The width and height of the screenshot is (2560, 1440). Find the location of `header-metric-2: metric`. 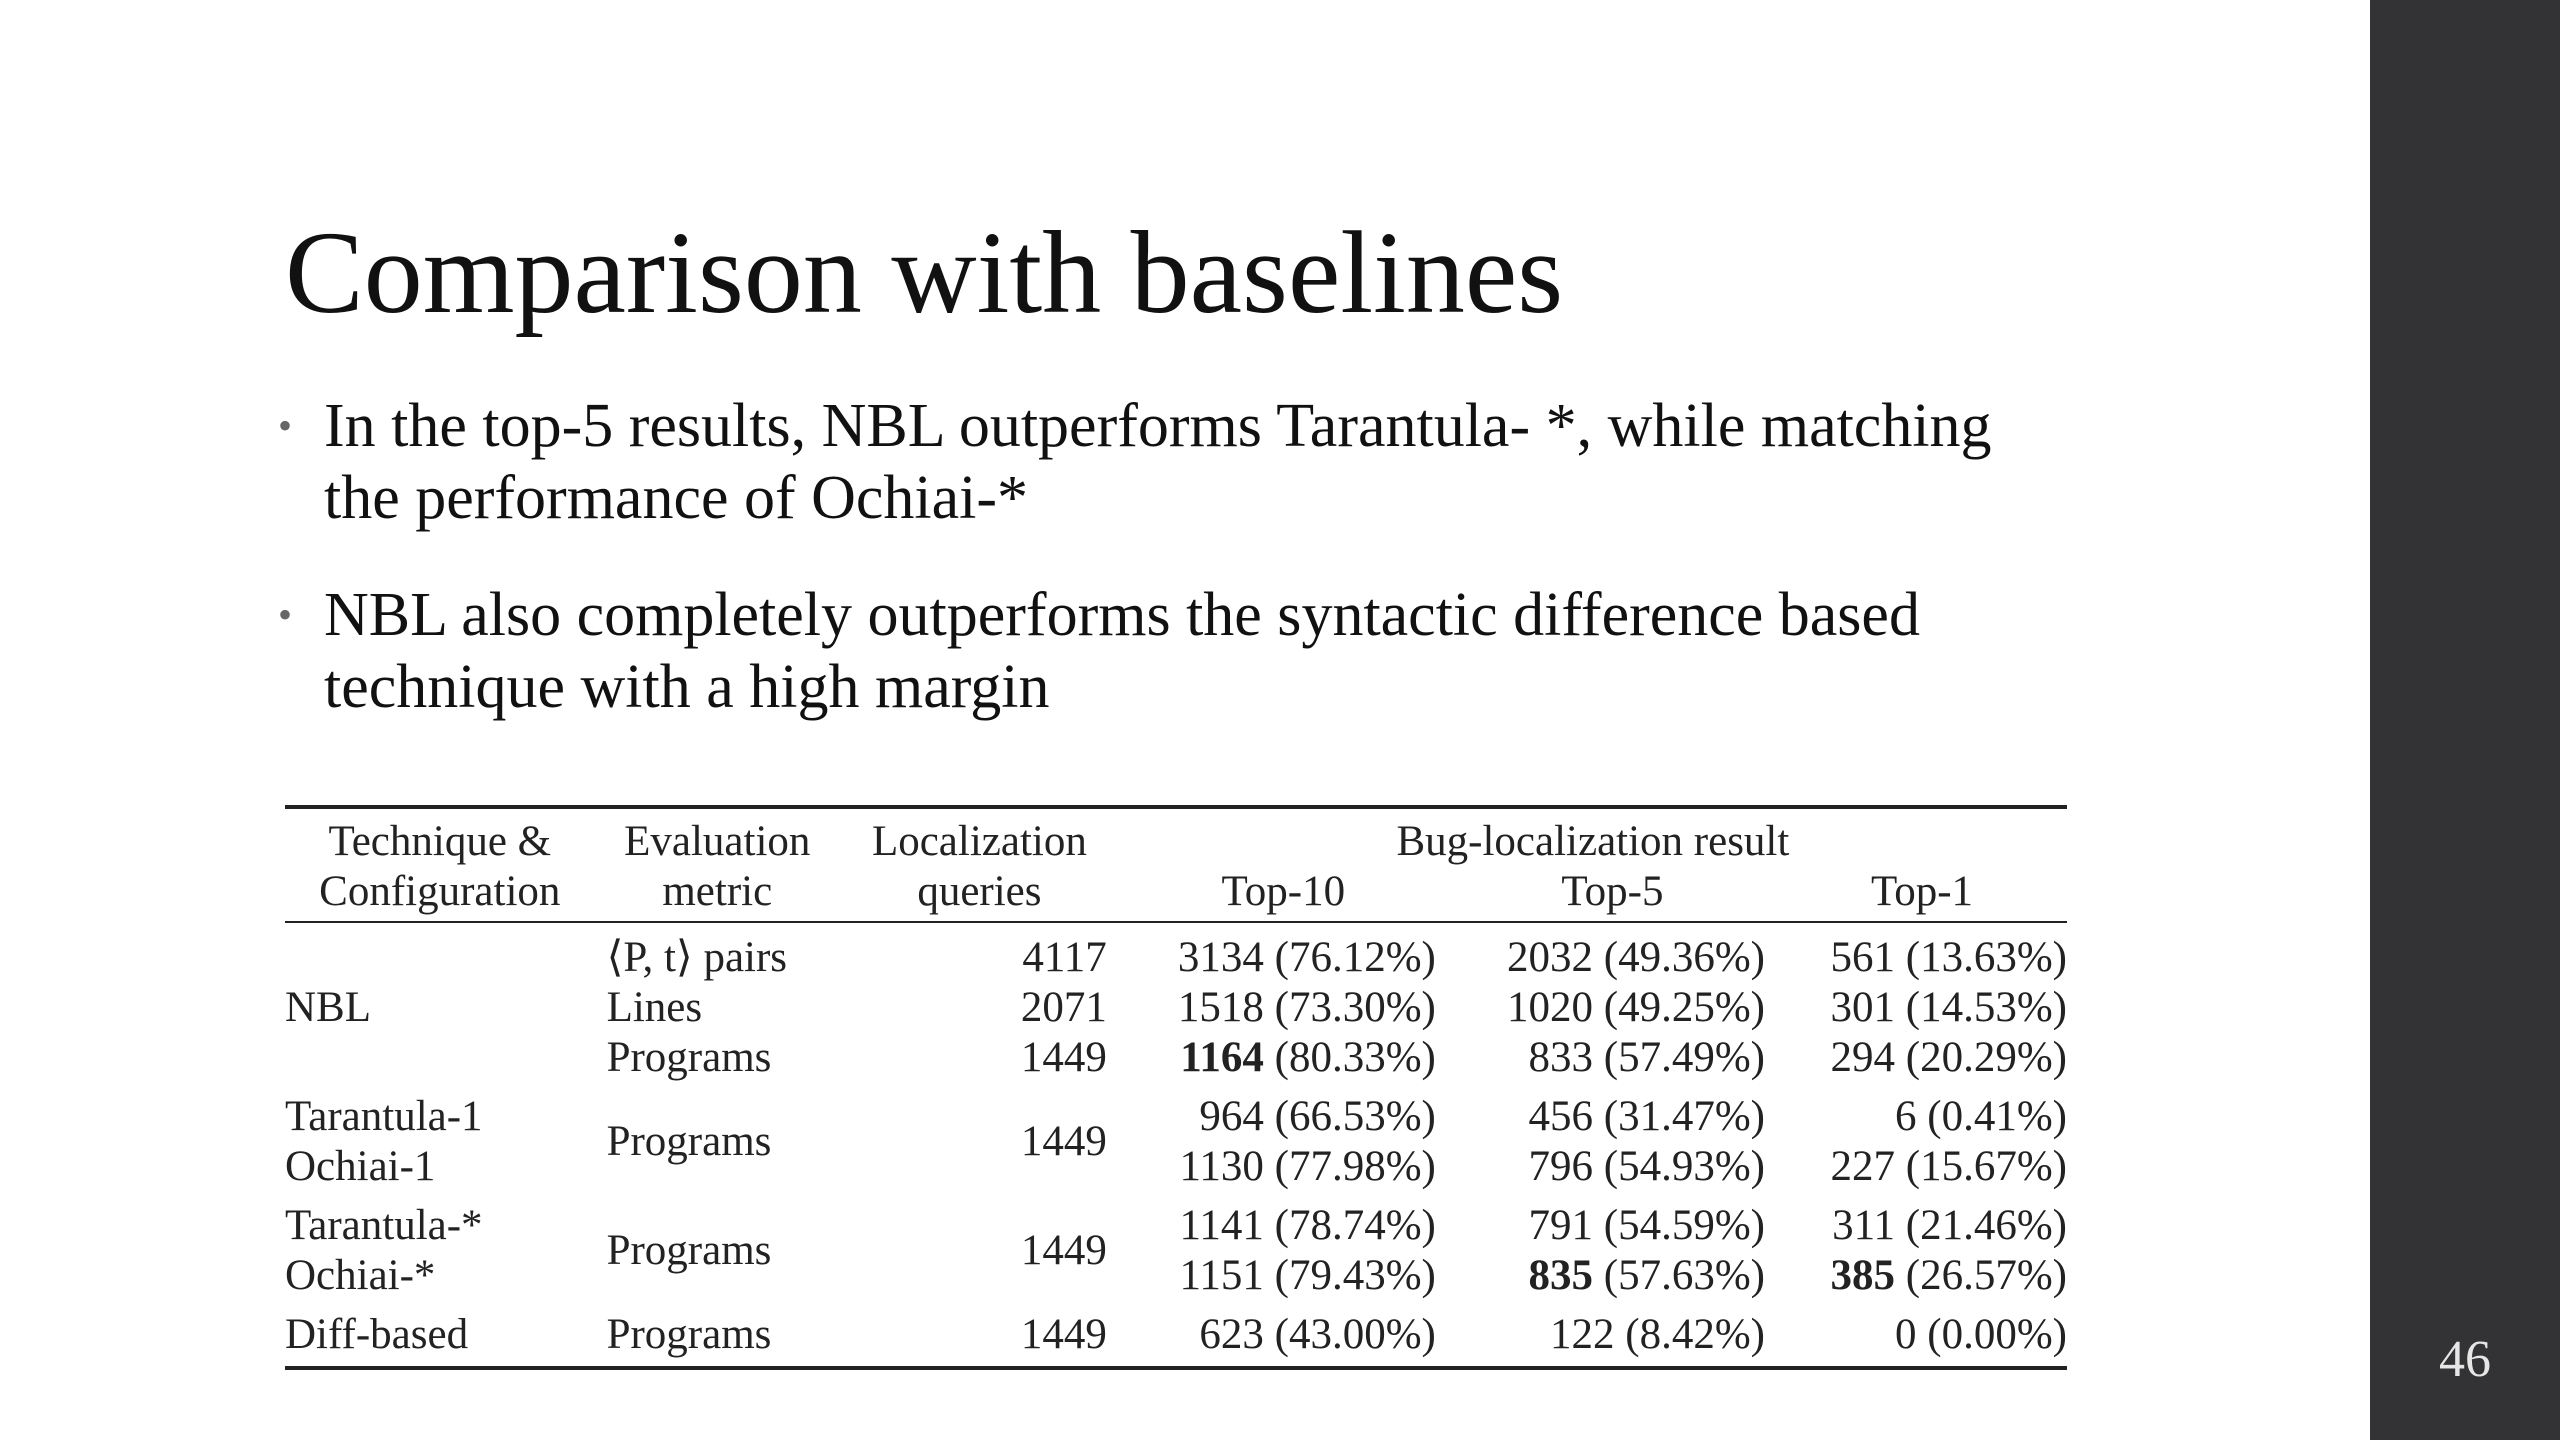

header-metric-2: metric is located at coordinates (717, 895).